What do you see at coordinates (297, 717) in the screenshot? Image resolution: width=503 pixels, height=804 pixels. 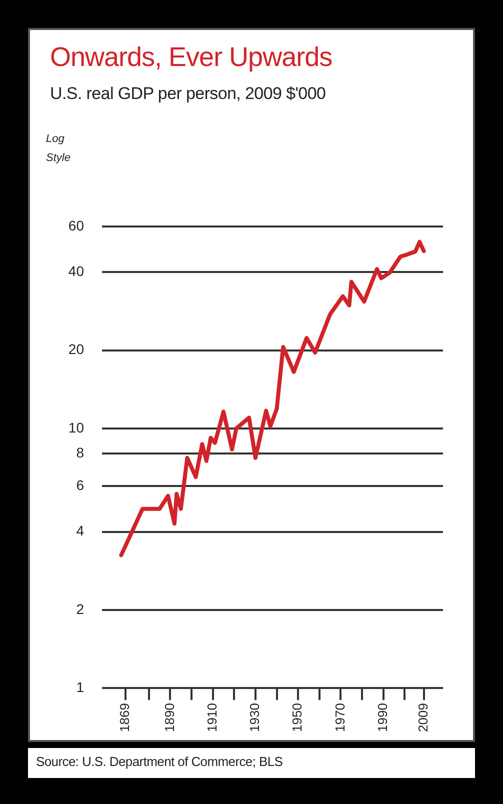 I see `x-tick-label: 1950` at bounding box center [297, 717].